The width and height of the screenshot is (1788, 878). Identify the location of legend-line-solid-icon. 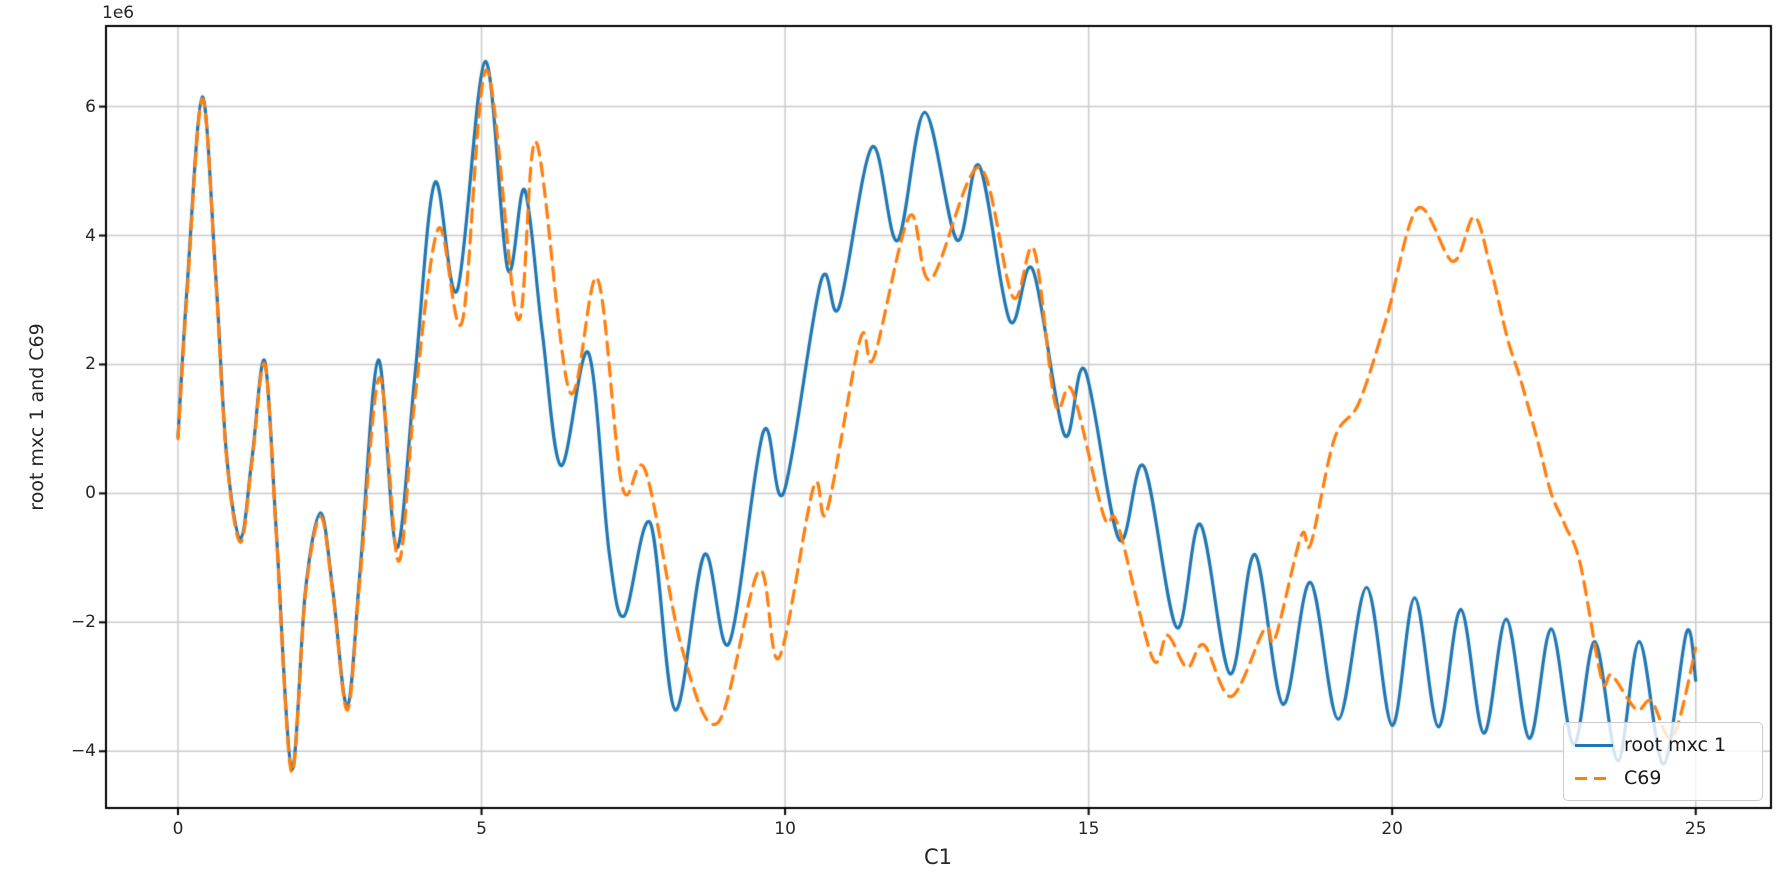
(1594, 745).